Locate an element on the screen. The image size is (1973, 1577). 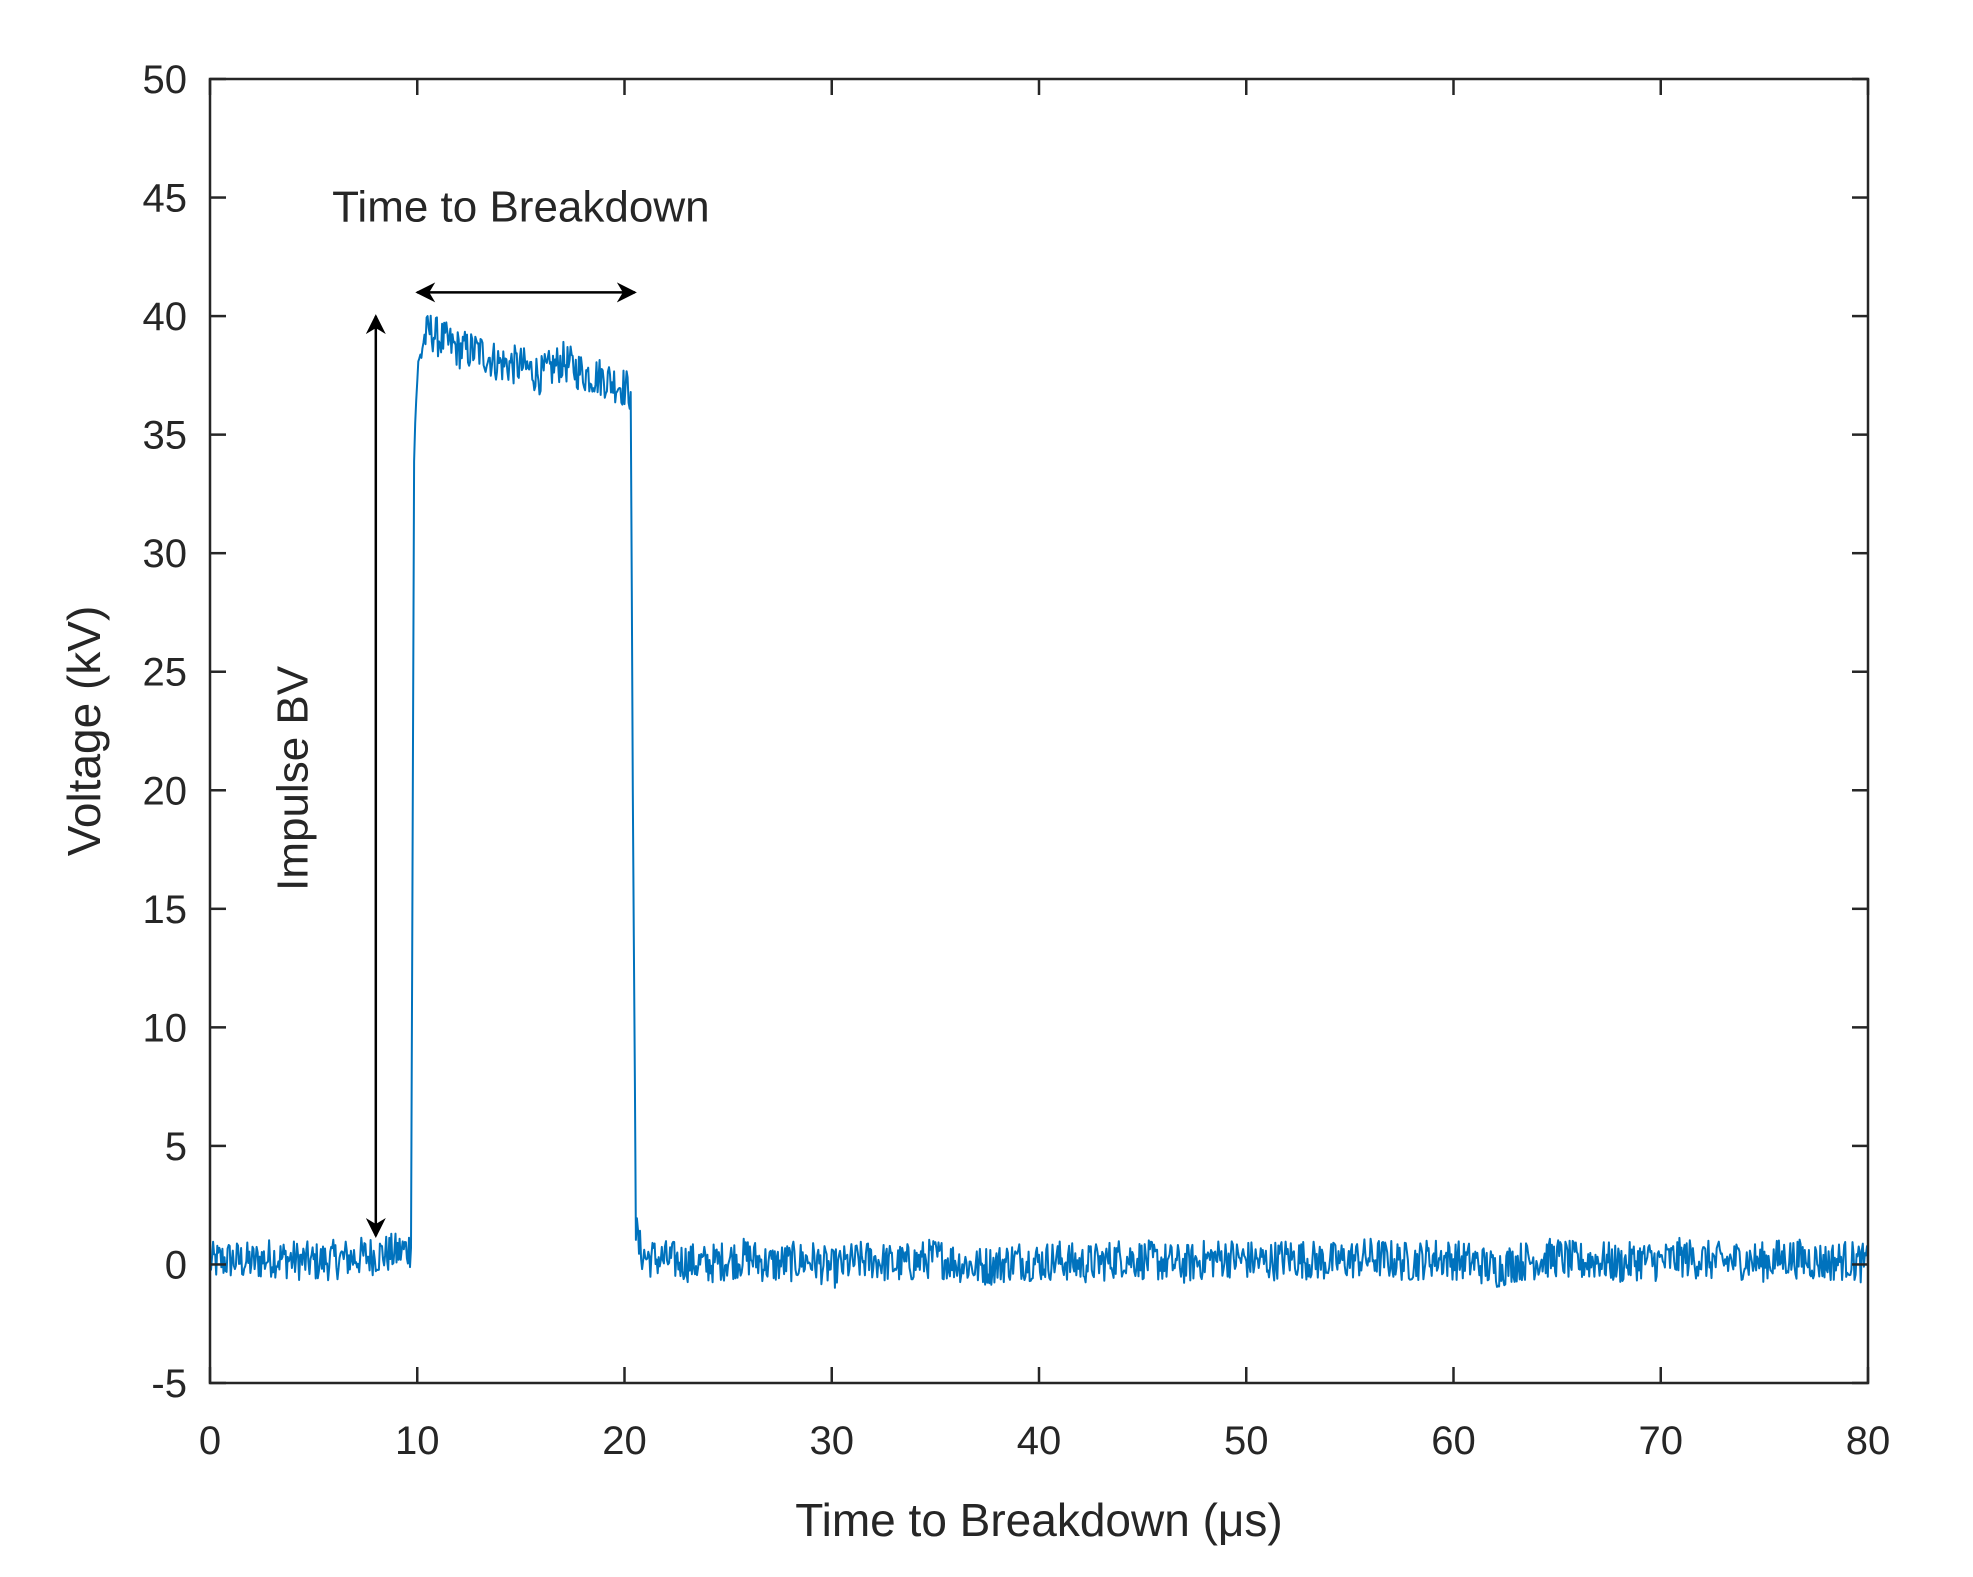
y-tick-label: 30 is located at coordinates (165, 554).